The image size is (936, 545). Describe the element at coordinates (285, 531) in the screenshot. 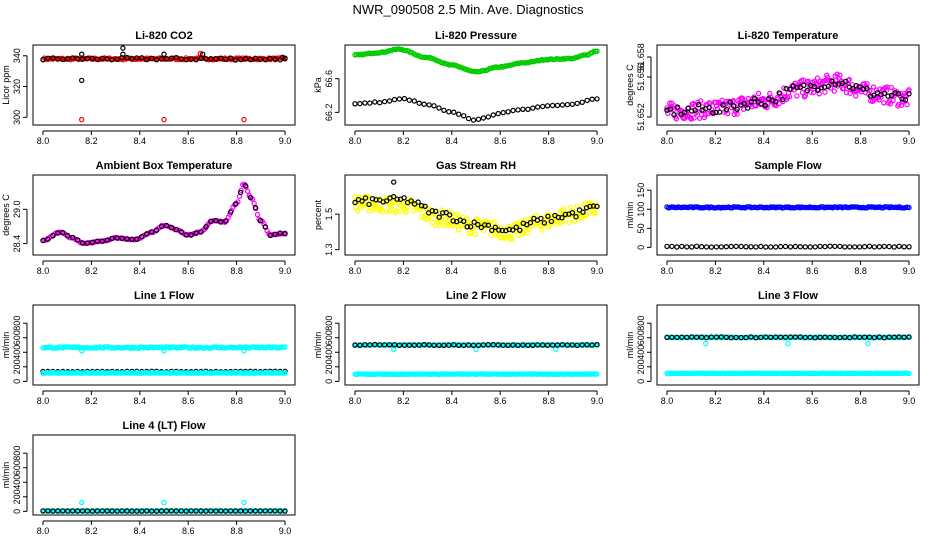

I see `x-tick-label: 9.0` at that location.